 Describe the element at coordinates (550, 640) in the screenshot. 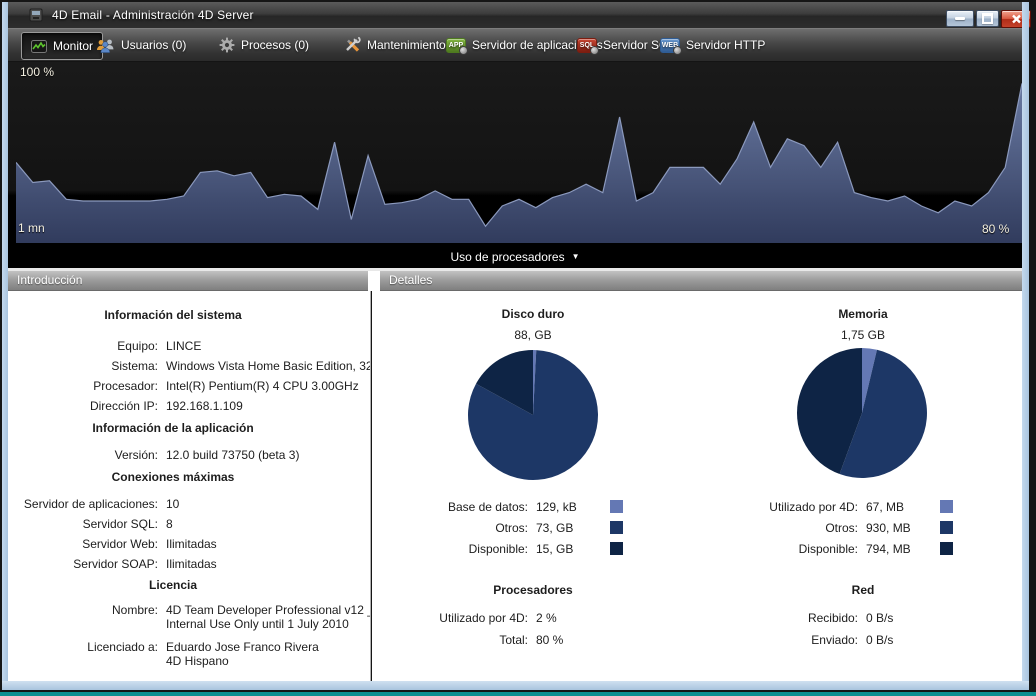

I see `stat-value: 80 %` at that location.